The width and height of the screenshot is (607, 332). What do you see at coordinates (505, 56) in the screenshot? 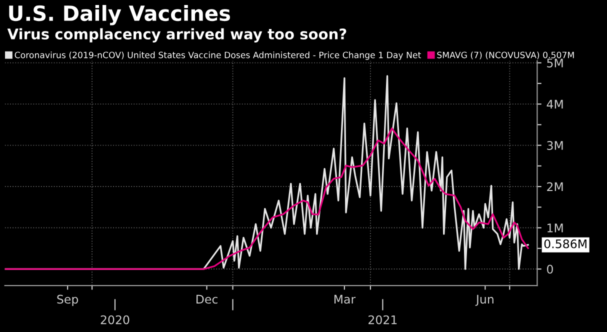
I see `legend-label: SMAVG (7) (NCOVUSVA) 0.507M` at bounding box center [505, 56].